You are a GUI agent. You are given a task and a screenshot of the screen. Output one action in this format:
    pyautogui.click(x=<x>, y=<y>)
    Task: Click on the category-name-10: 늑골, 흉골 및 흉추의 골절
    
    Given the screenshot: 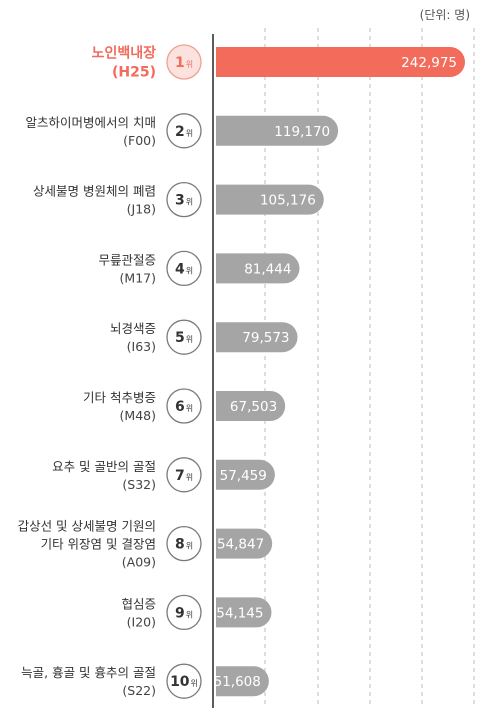 What is the action you would take?
    pyautogui.click(x=88, y=672)
    